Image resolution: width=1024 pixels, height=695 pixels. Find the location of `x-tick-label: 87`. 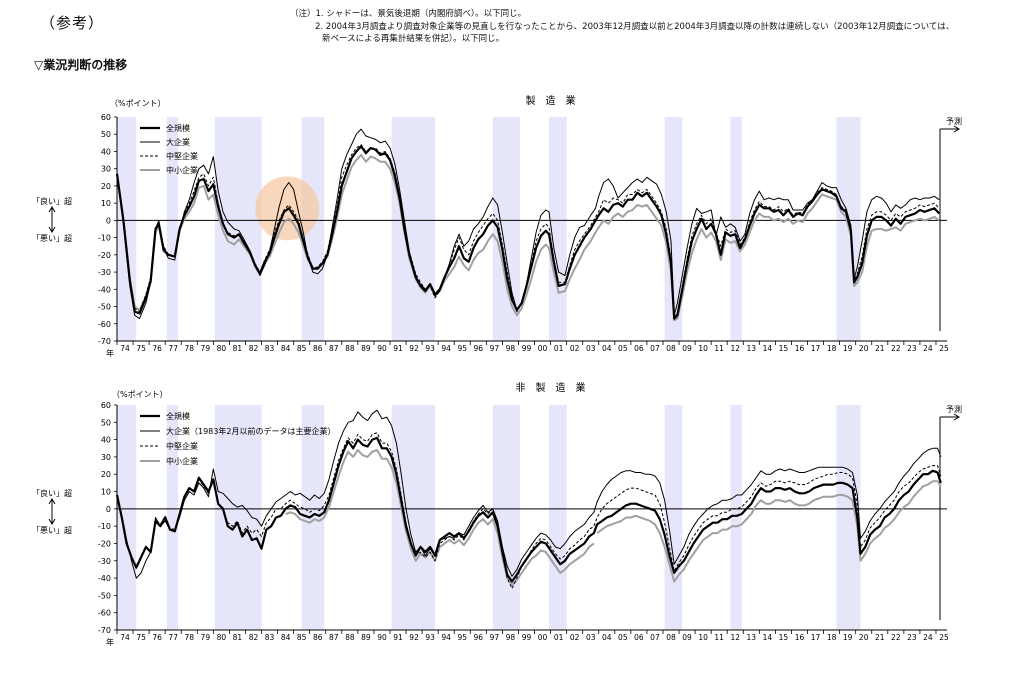

x-tick-label: 87 is located at coordinates (334, 637).